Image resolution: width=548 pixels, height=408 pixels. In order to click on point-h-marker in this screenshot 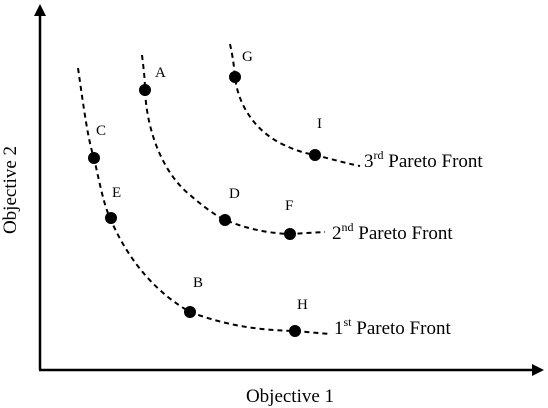, I will do `click(295, 331)`.